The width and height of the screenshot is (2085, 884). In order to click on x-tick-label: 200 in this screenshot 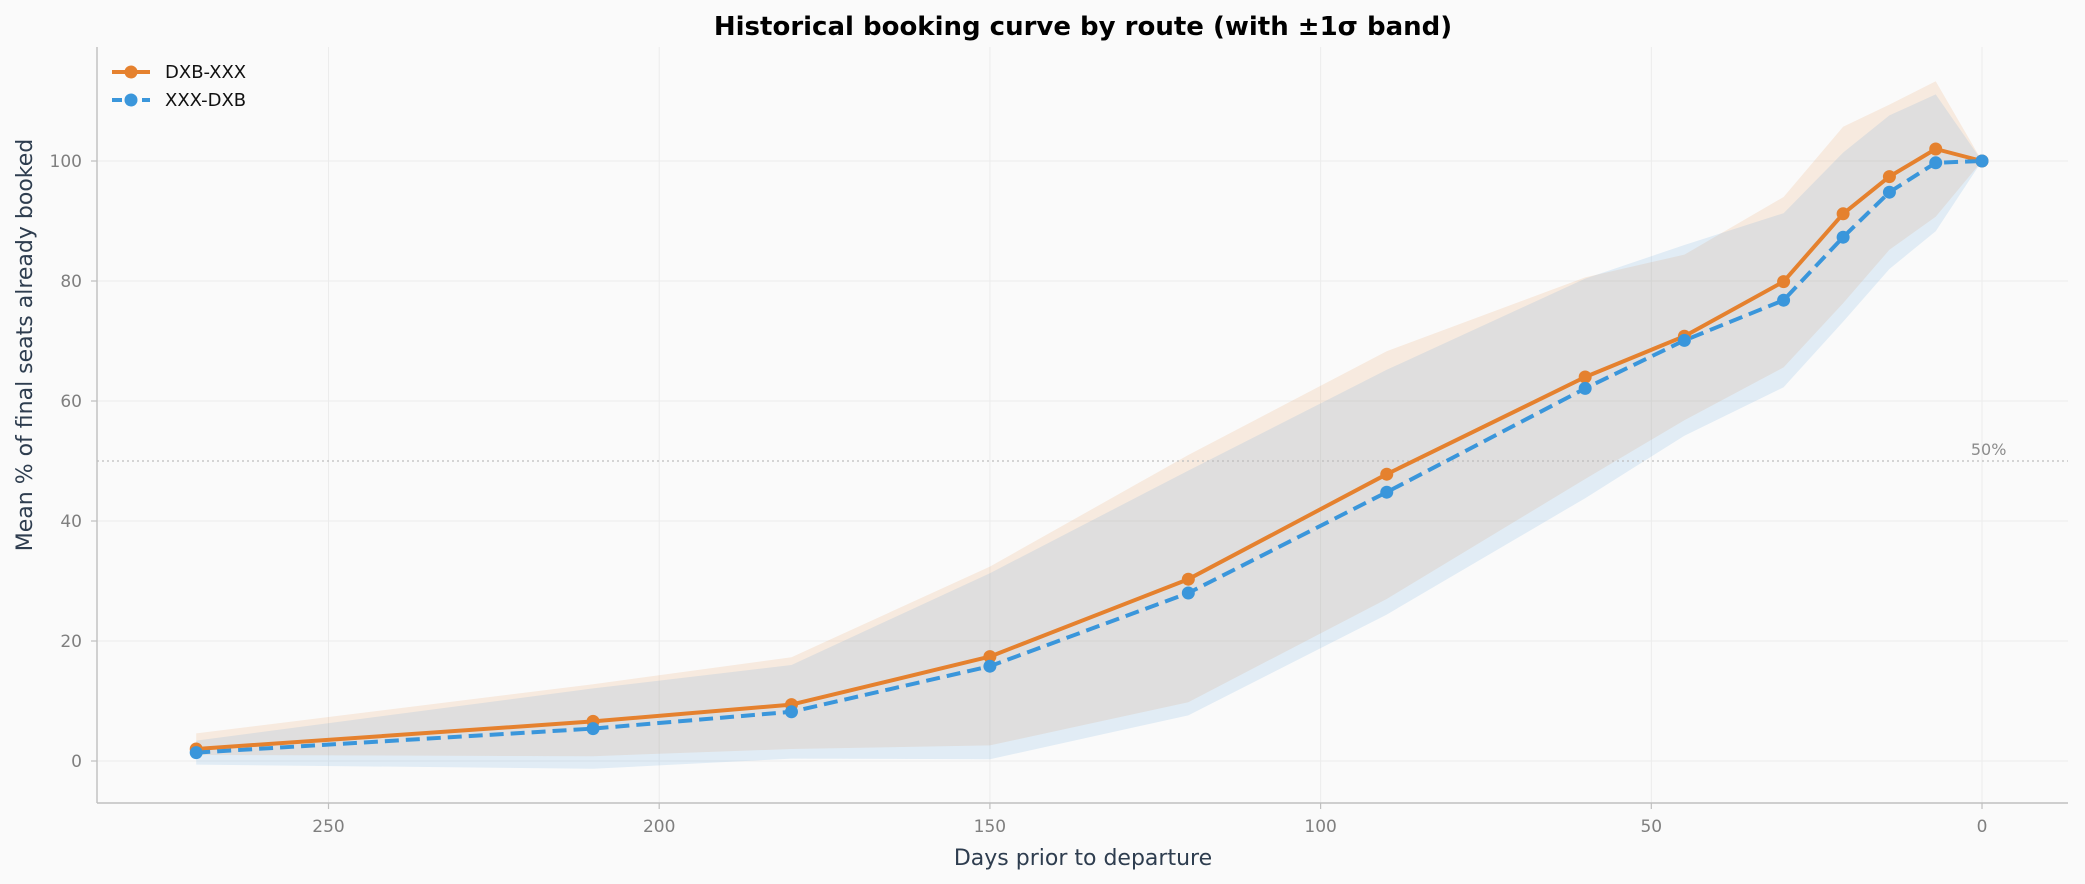, I will do `click(659, 827)`.